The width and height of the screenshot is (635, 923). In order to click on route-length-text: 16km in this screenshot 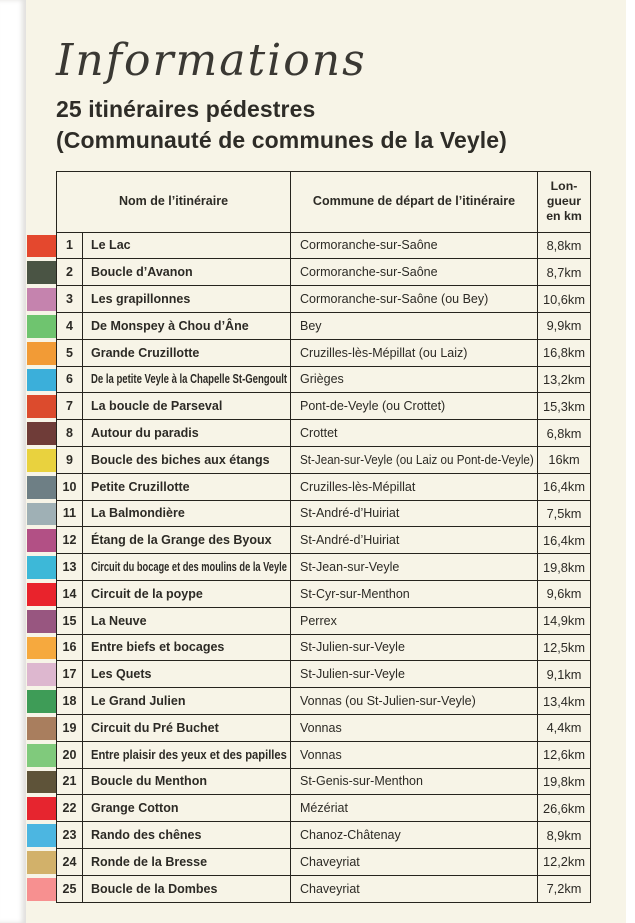, I will do `click(564, 460)`.